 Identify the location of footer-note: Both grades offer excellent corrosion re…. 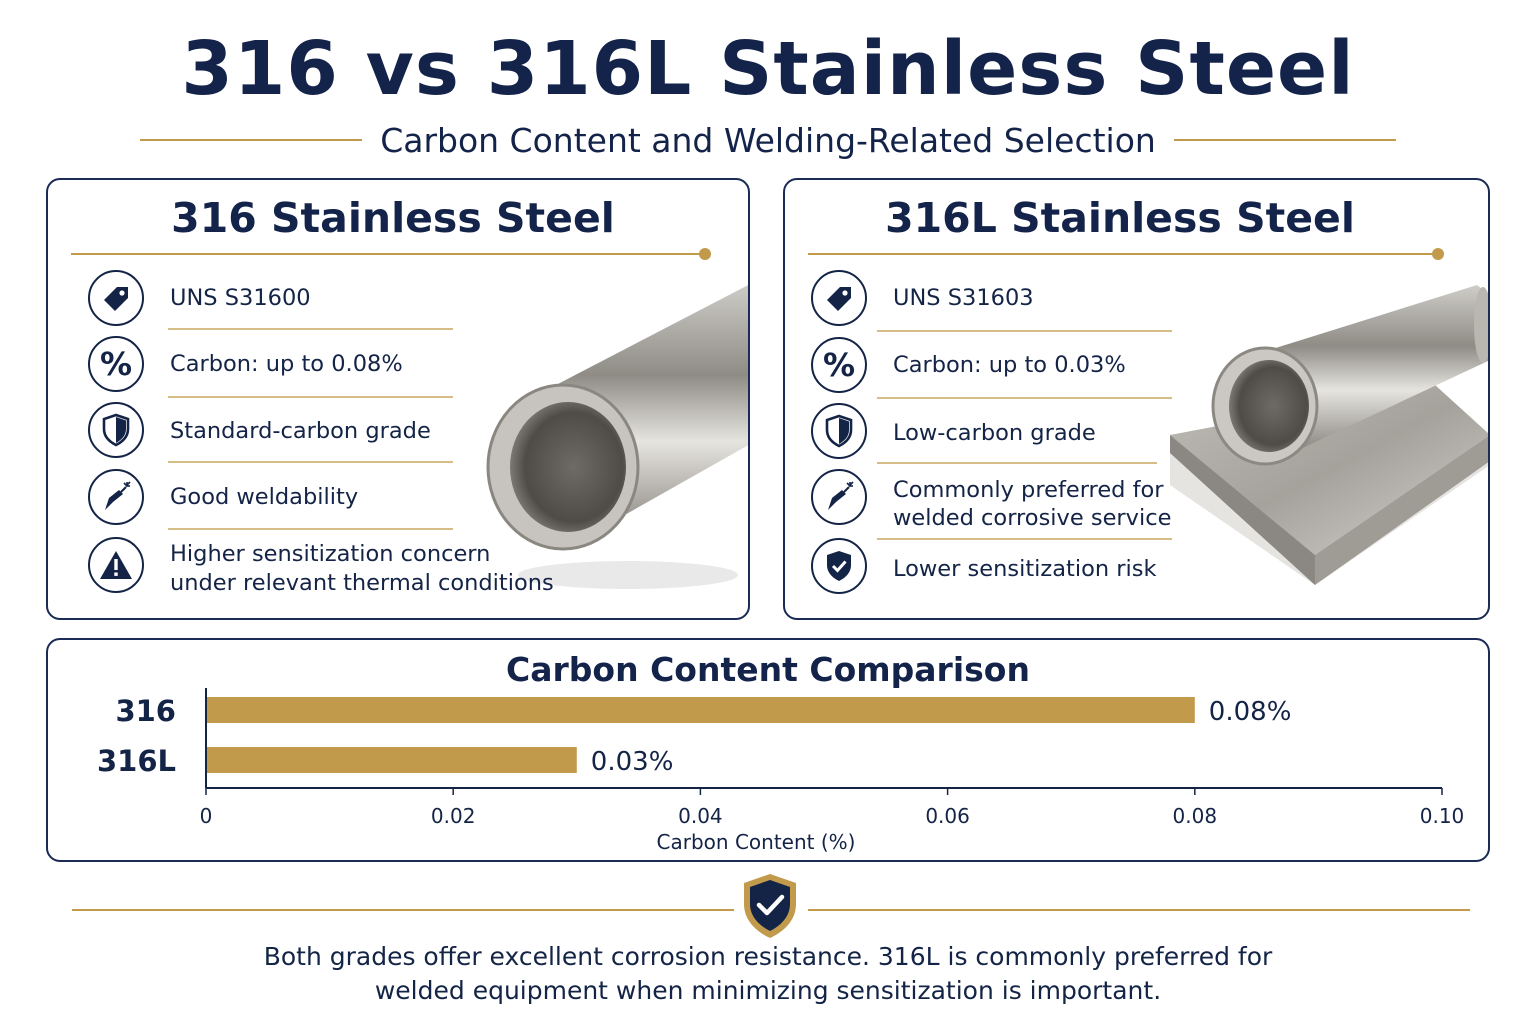
(768, 974).